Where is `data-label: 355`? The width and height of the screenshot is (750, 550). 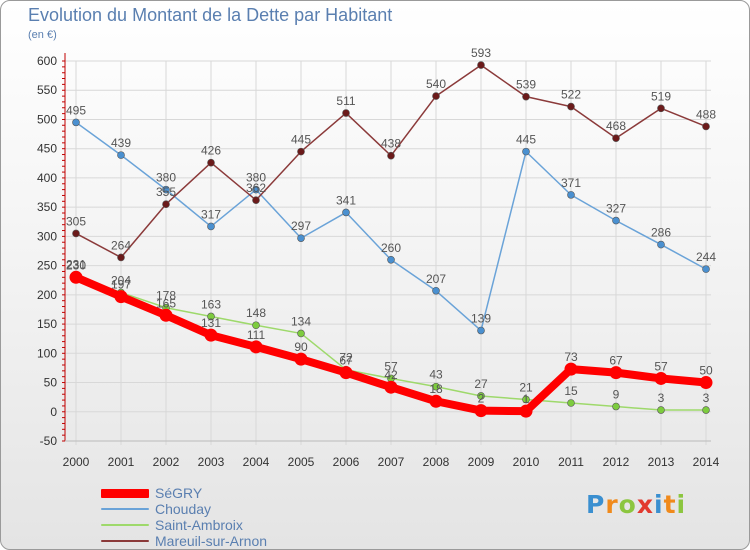 data-label: 355 is located at coordinates (166, 192).